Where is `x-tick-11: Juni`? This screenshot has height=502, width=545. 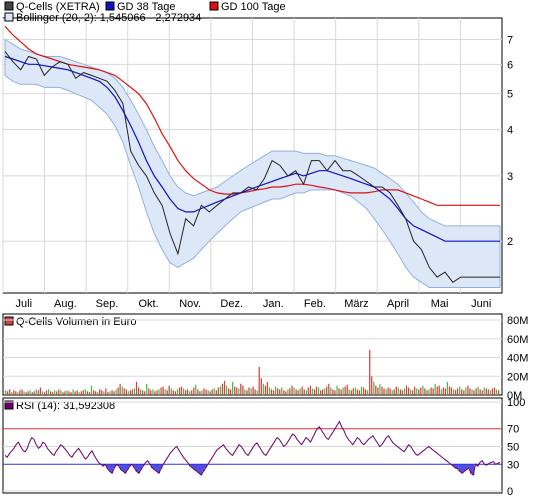
x-tick-11: Juni is located at coordinates (481, 304).